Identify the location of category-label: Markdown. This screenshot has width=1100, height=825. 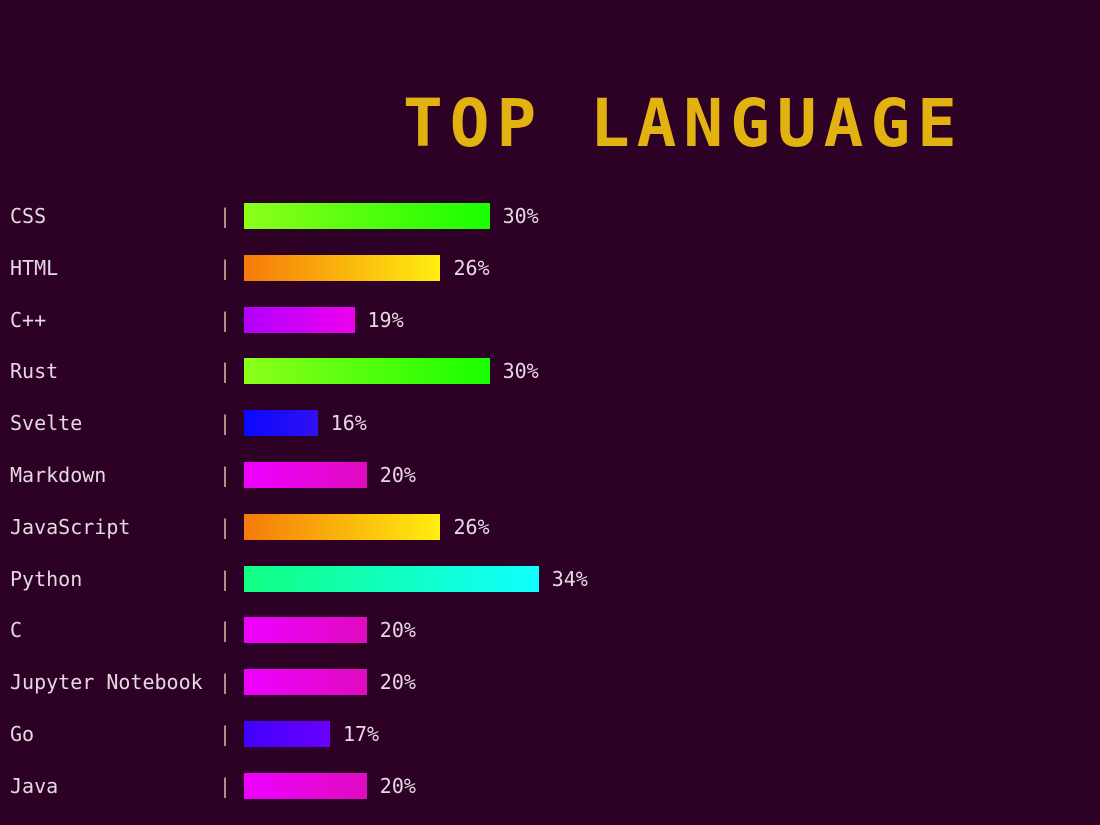
(58, 475).